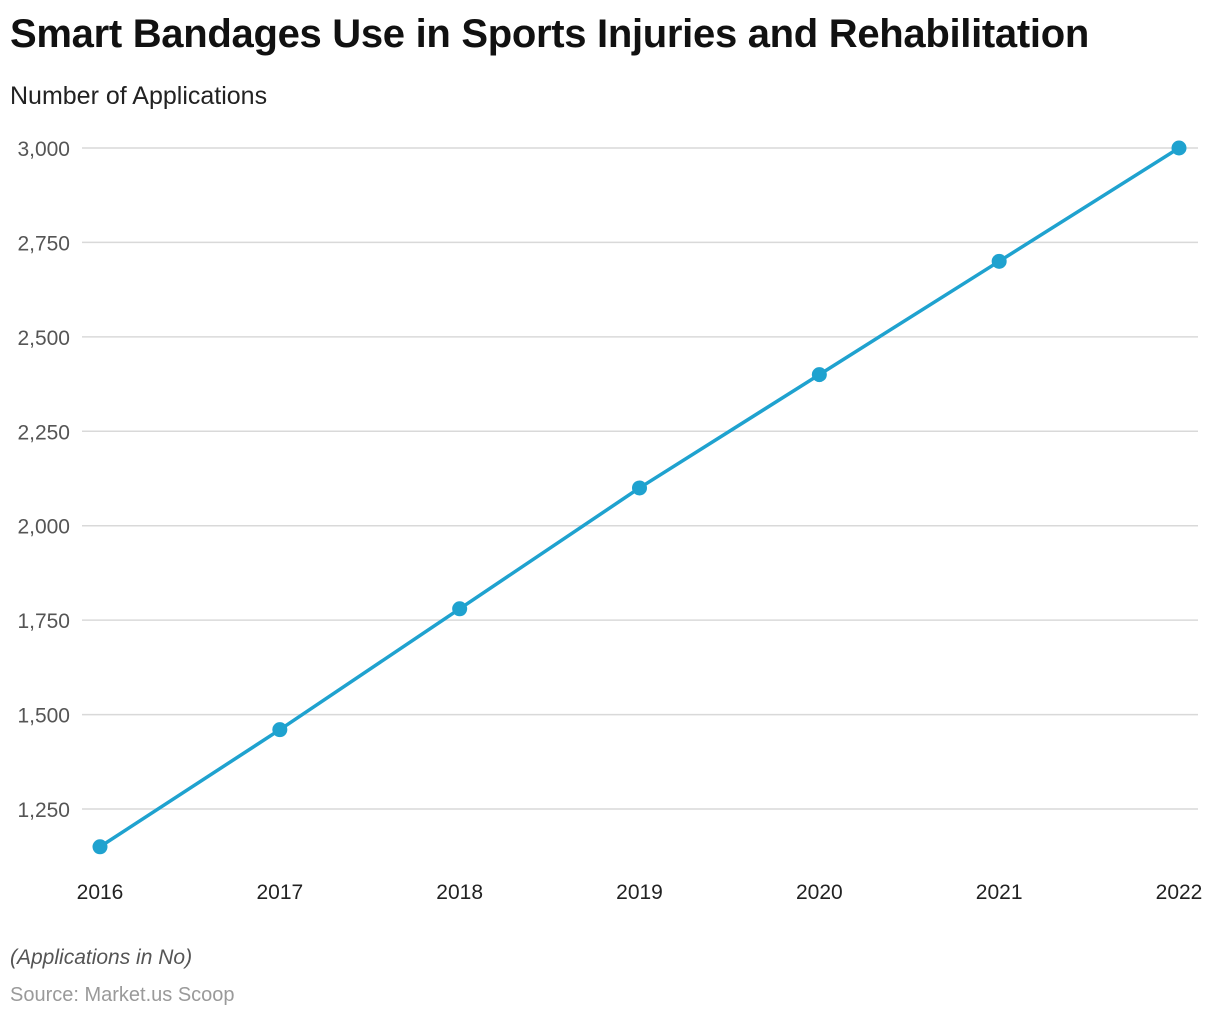 The width and height of the screenshot is (1220, 1020). Describe the element at coordinates (100, 892) in the screenshot. I see `x-tick-label: 2016` at that location.